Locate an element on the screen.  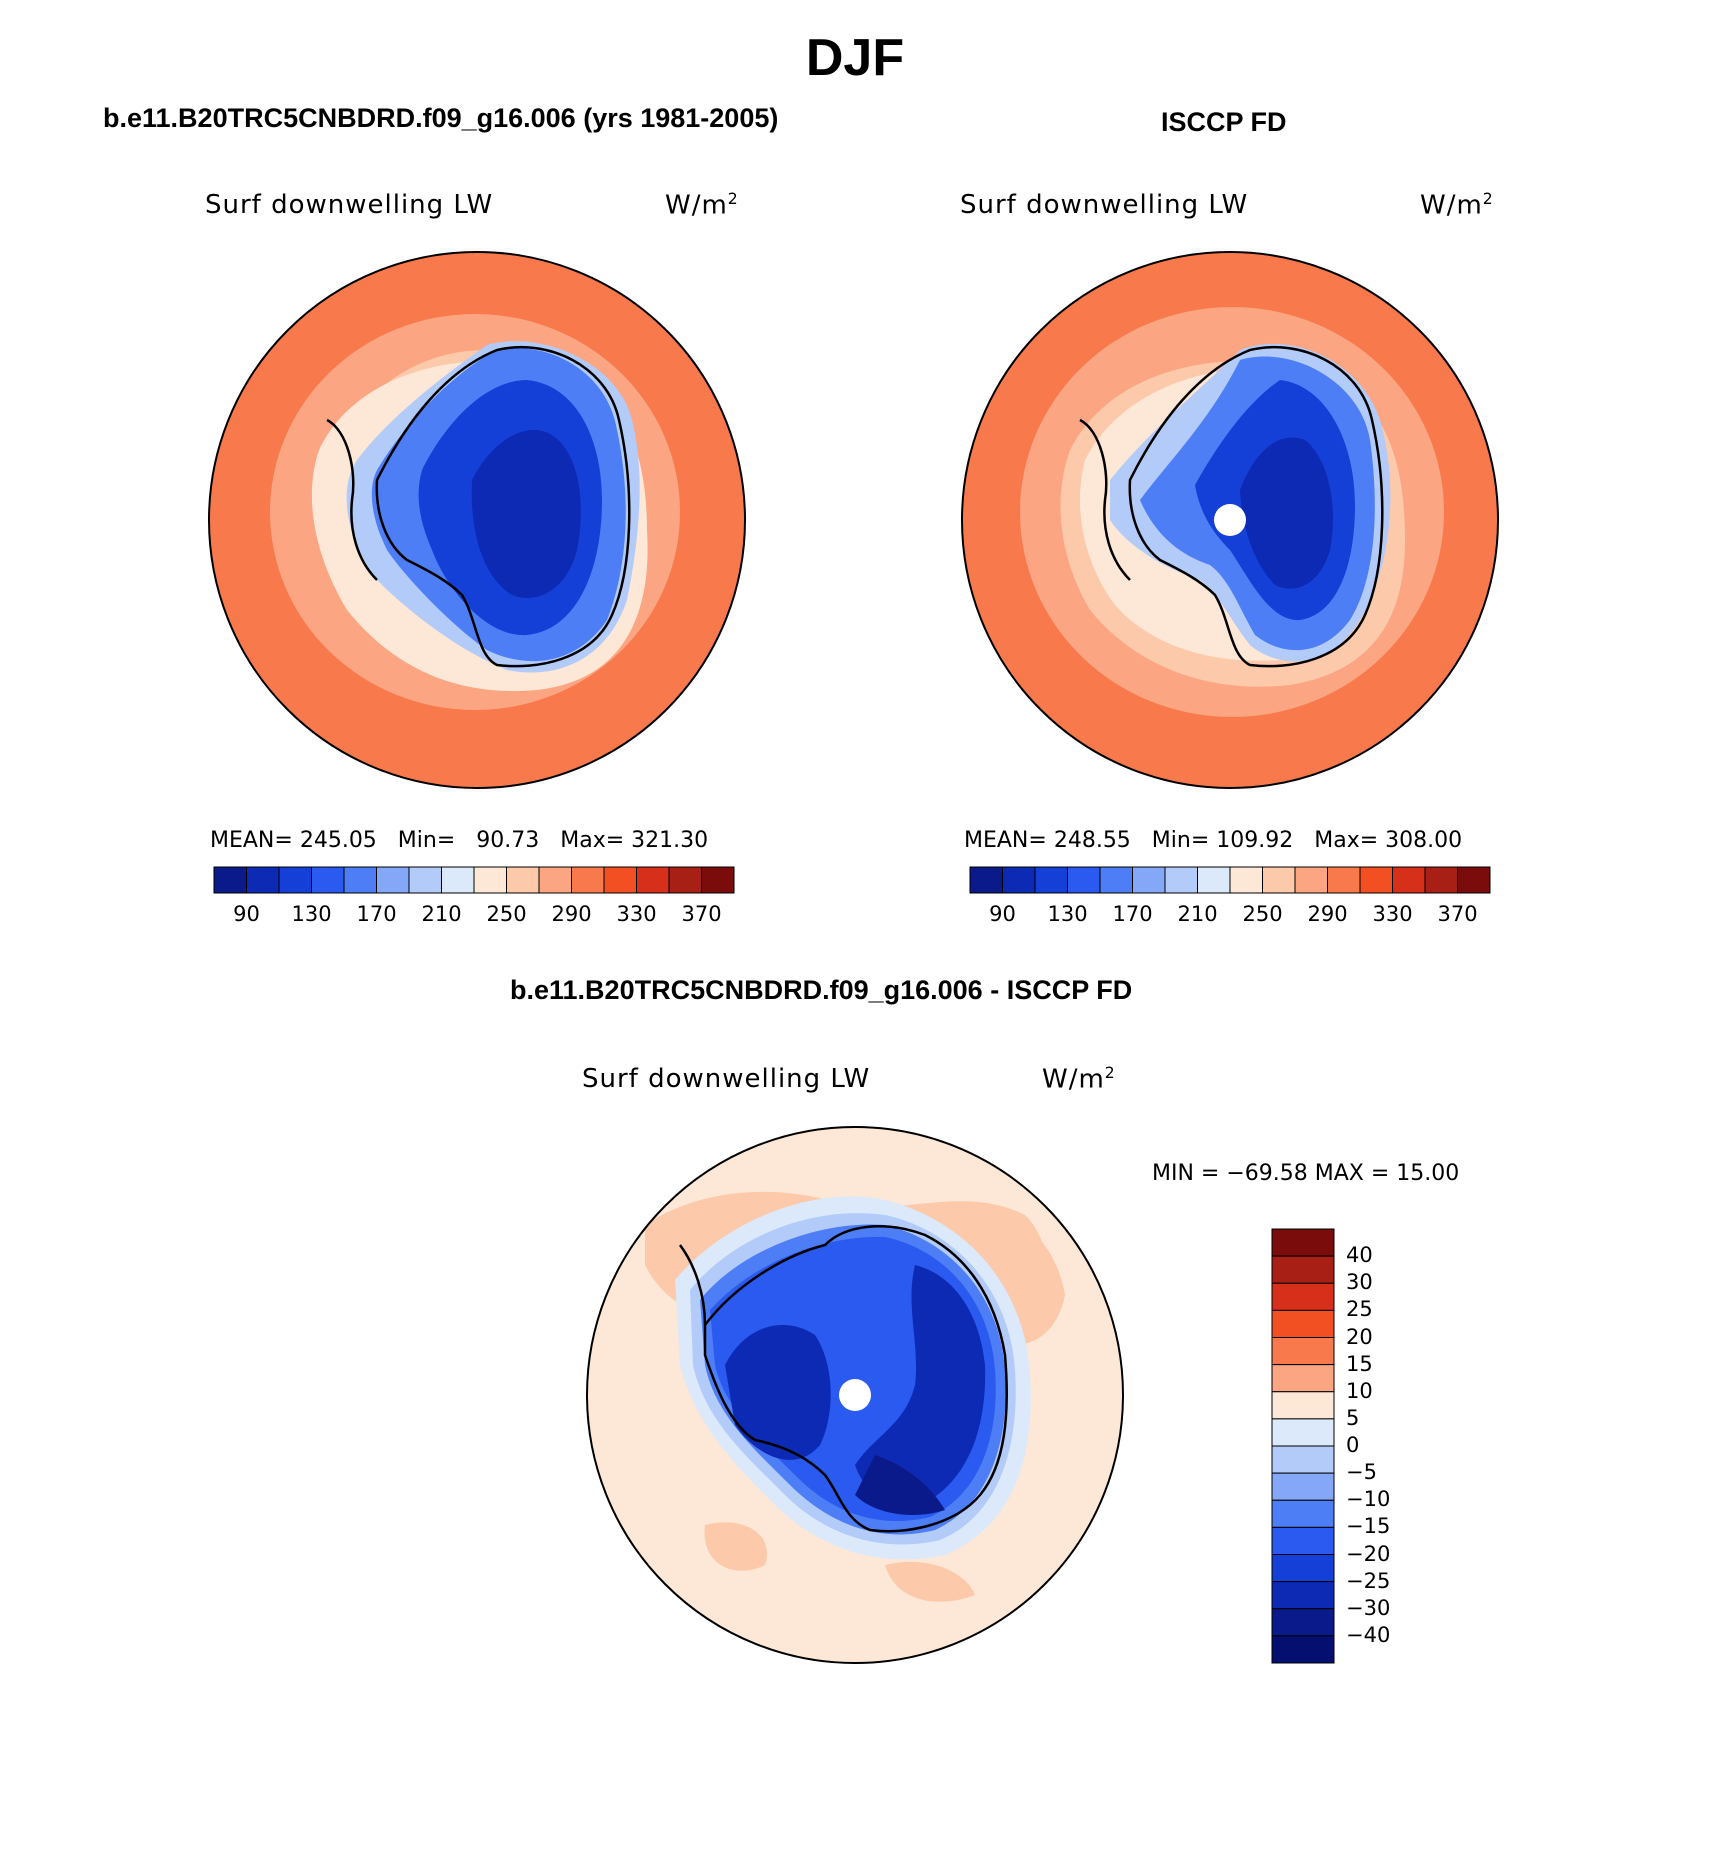
colorbar-label: 250 is located at coordinates (506, 914).